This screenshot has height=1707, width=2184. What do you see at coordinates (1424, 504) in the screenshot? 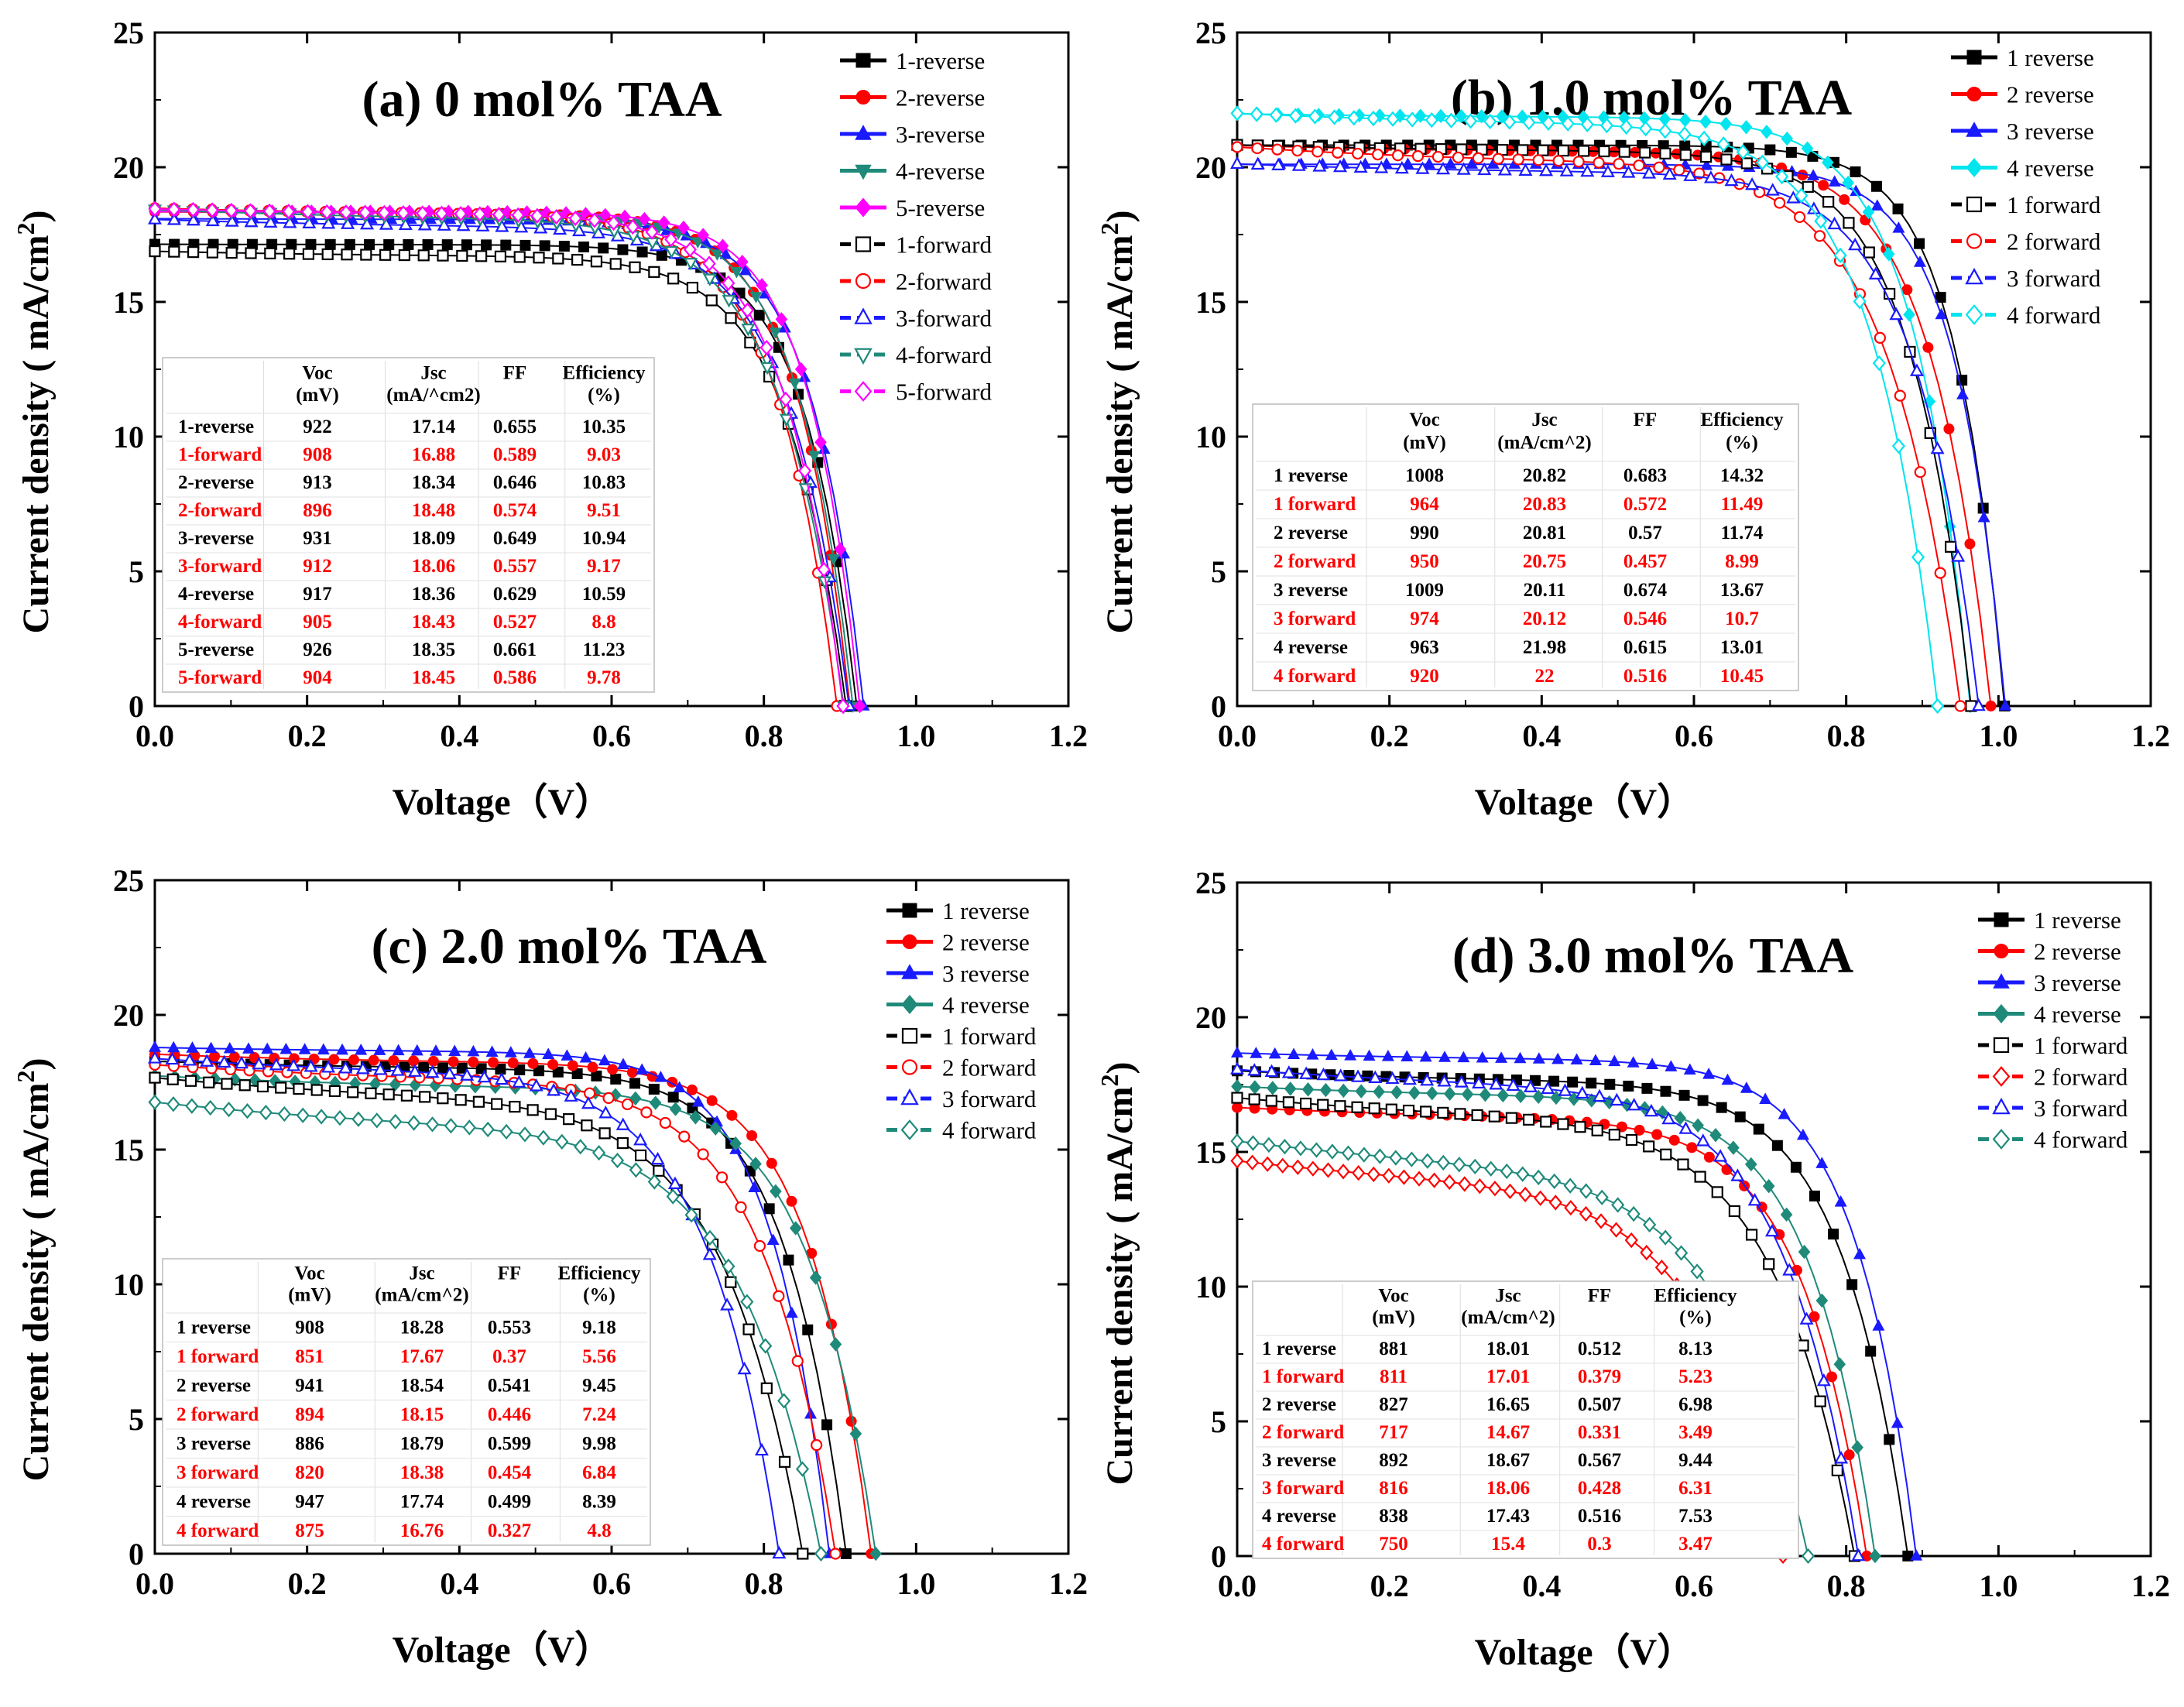
I see `table-cell: 964` at bounding box center [1424, 504].